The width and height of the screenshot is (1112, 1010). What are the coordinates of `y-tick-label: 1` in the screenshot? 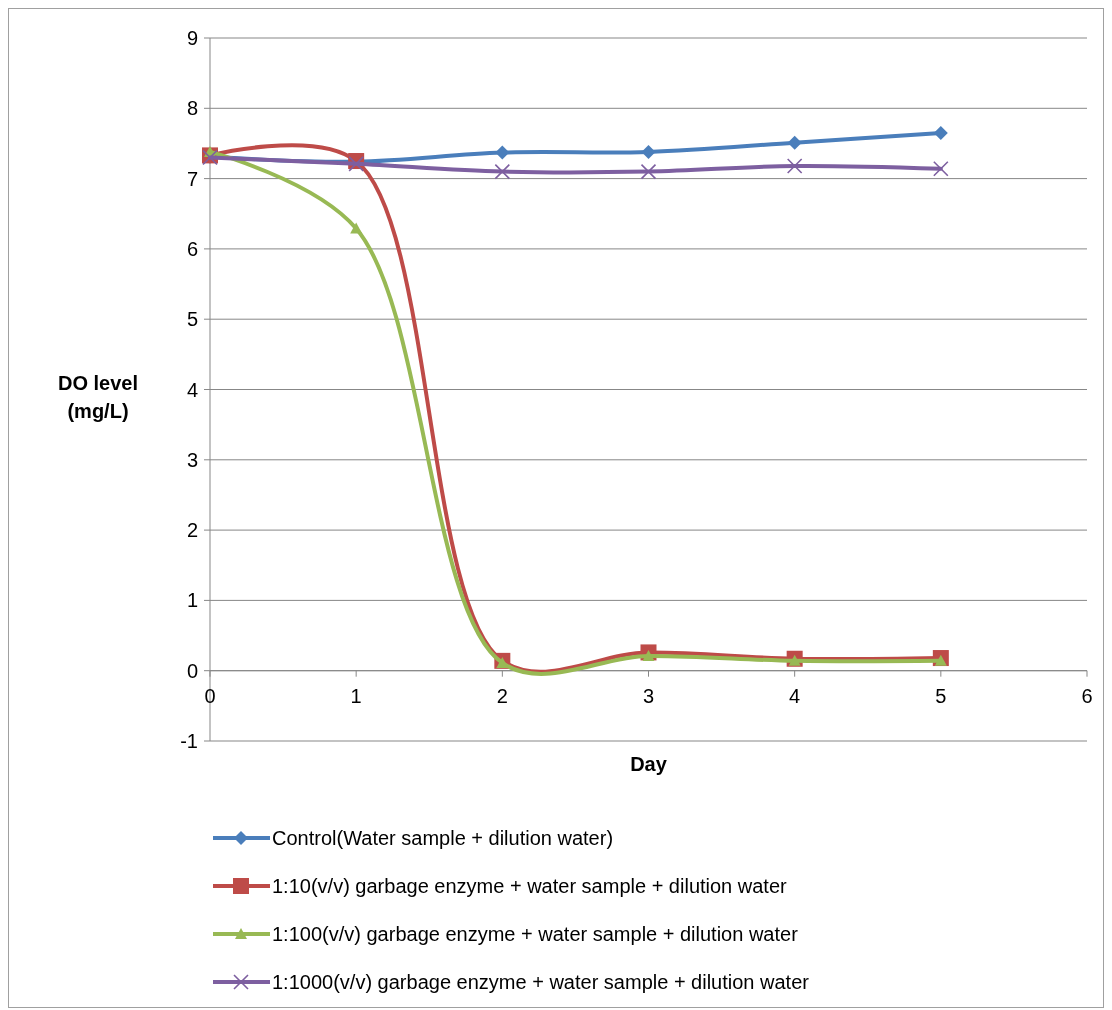 It's located at (192, 600).